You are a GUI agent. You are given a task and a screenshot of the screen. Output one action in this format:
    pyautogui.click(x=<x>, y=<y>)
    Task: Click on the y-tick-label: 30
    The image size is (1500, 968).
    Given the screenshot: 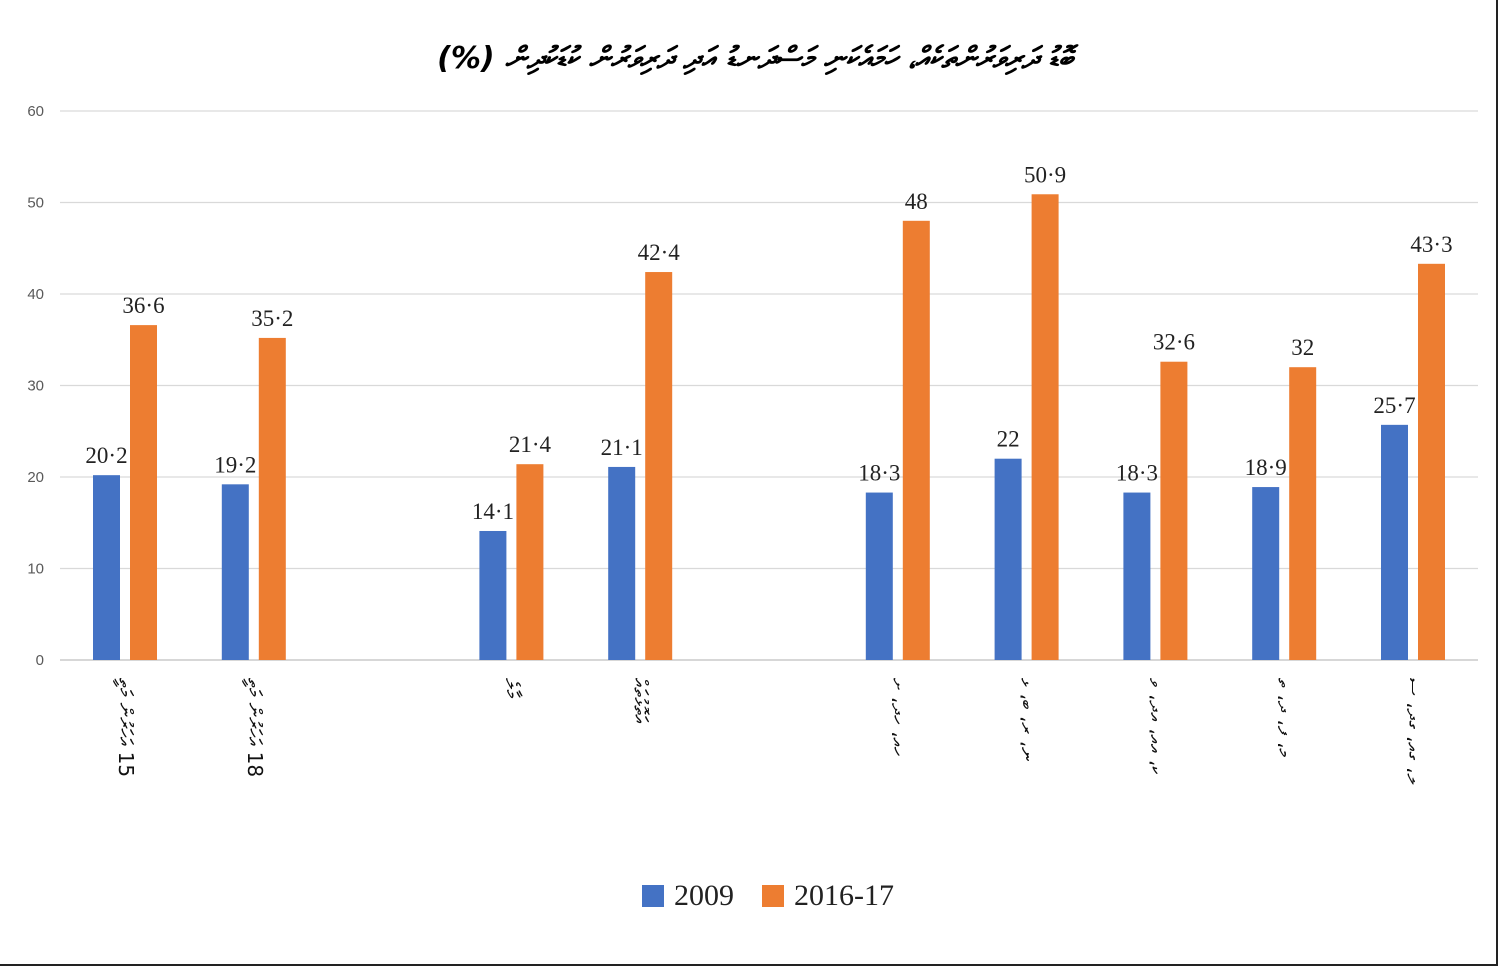 What is the action you would take?
    pyautogui.click(x=35, y=386)
    